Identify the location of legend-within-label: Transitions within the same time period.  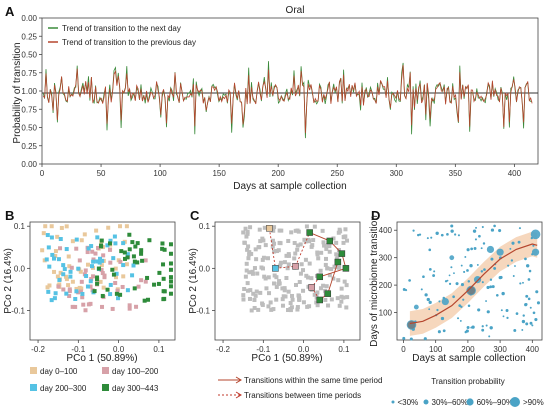
(313, 380).